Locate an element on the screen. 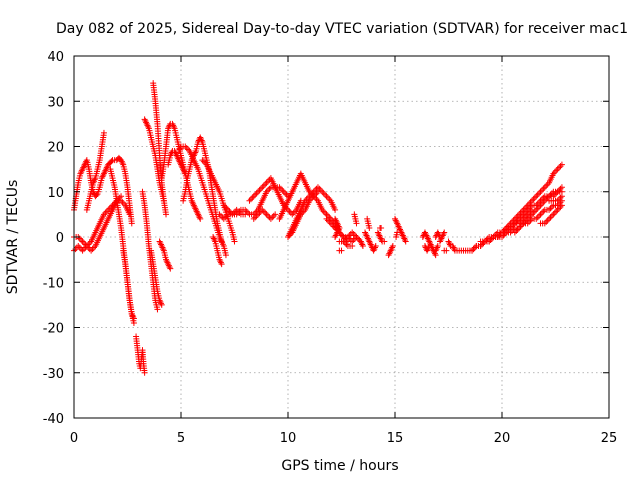 This screenshot has width=640, height=480. y-tick-label: 40 is located at coordinates (55, 57).